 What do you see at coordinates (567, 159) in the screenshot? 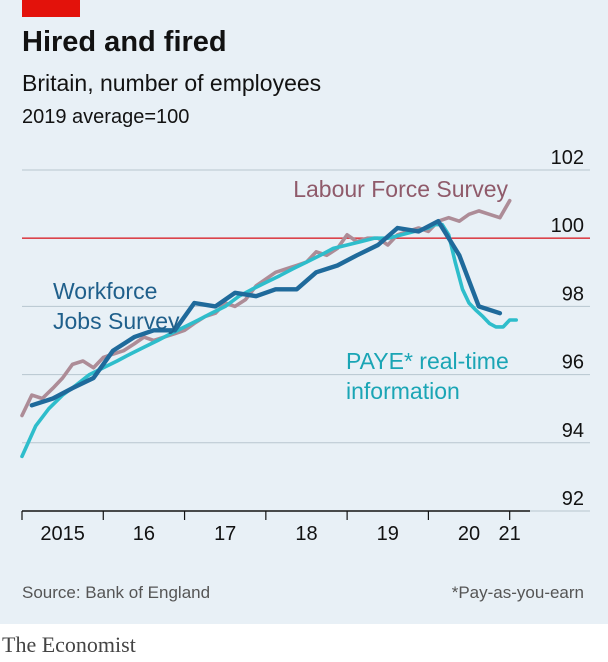
I see `y-tick-label: 102` at bounding box center [567, 159].